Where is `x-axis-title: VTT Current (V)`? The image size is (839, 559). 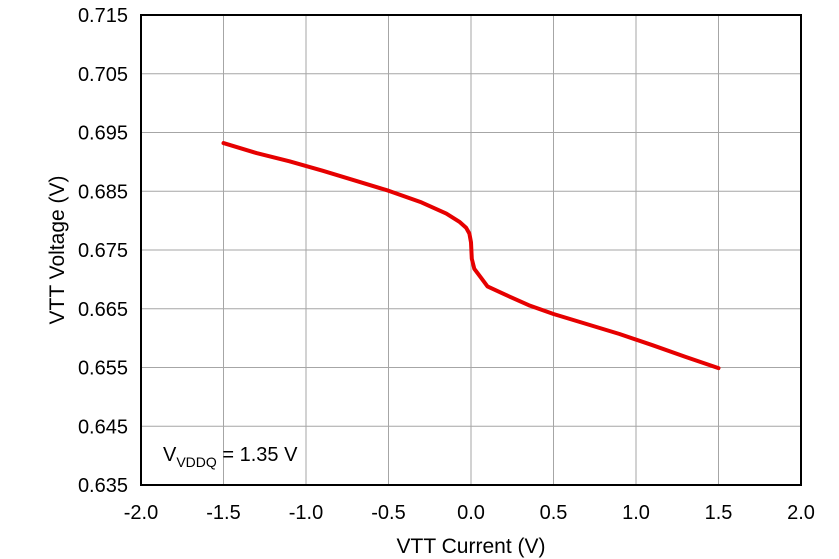
x-axis-title: VTT Current (V) is located at coordinates (471, 546).